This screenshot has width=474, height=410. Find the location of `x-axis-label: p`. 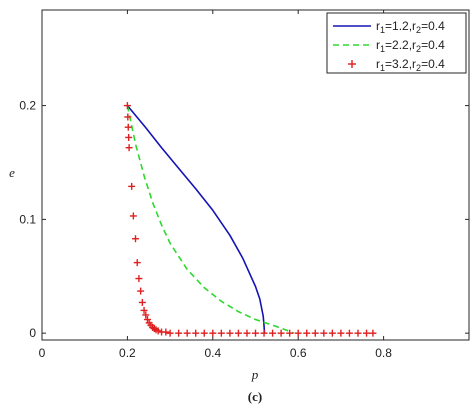

x-axis-label: p is located at coordinates (255, 374).